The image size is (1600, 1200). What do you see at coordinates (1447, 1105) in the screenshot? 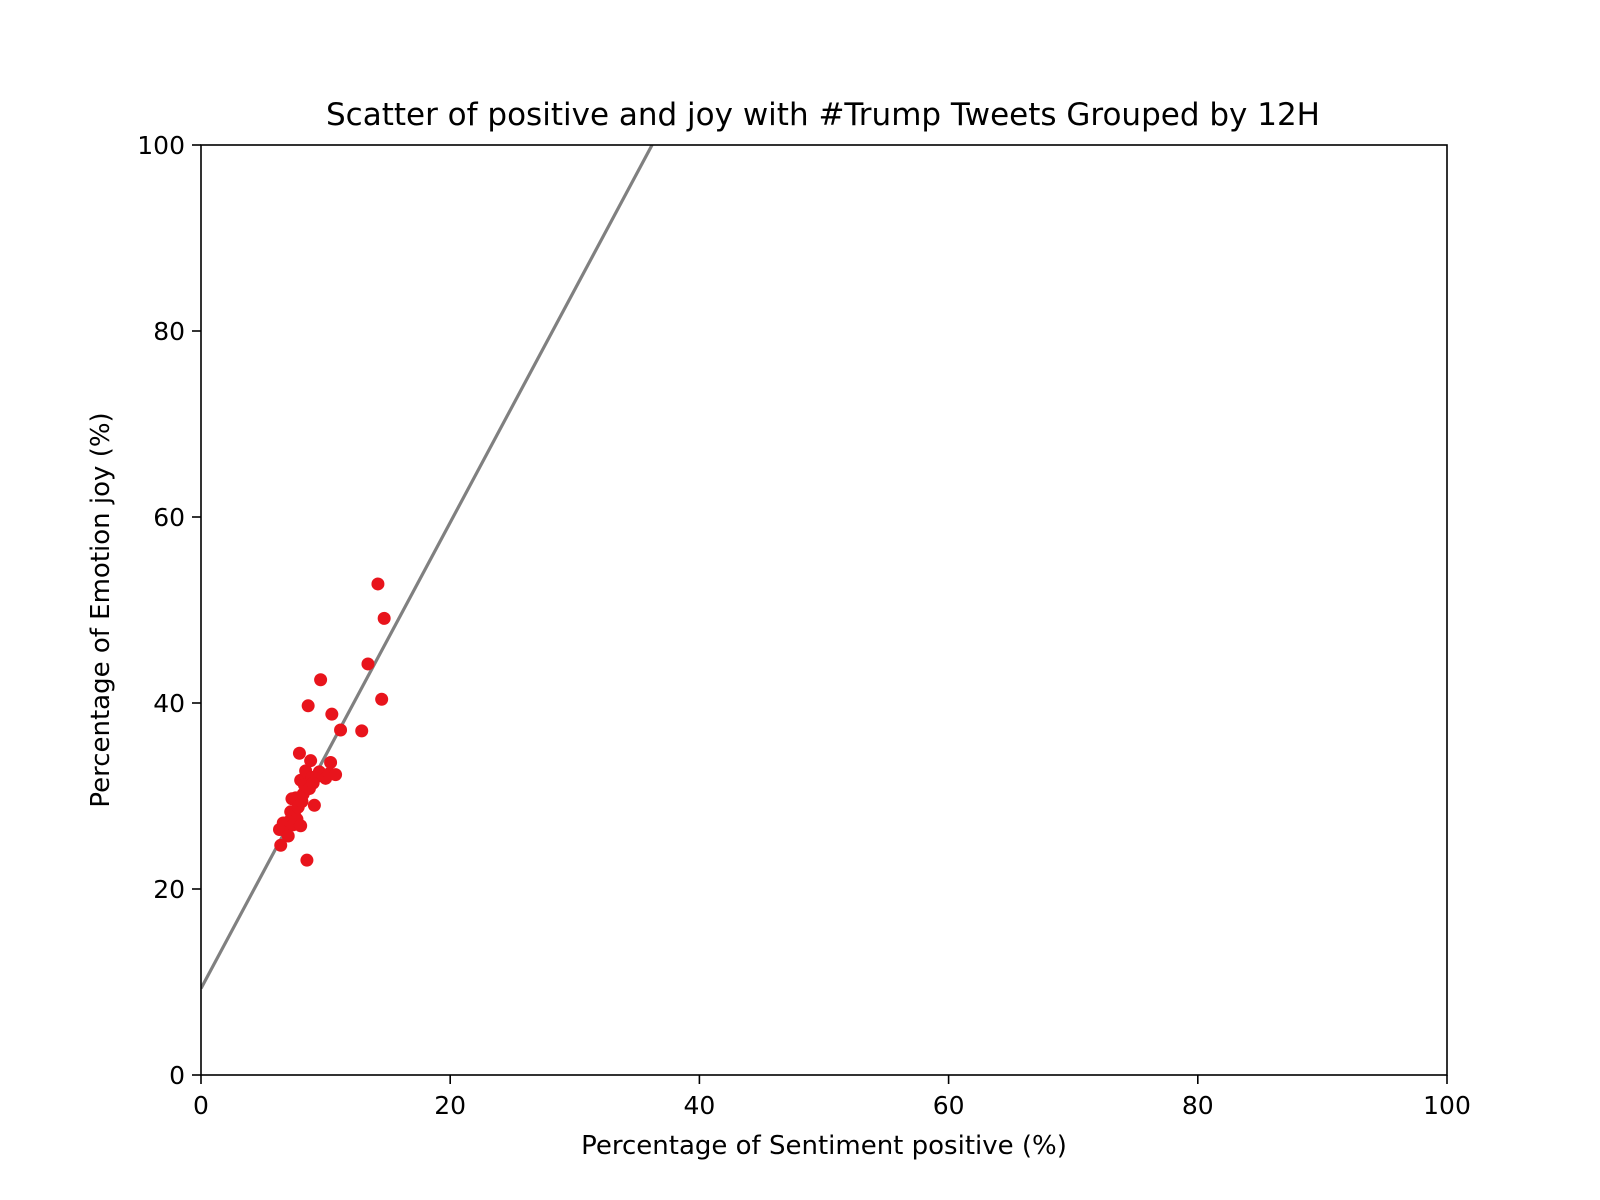
I see `x-tick-label: 100` at bounding box center [1447, 1105].